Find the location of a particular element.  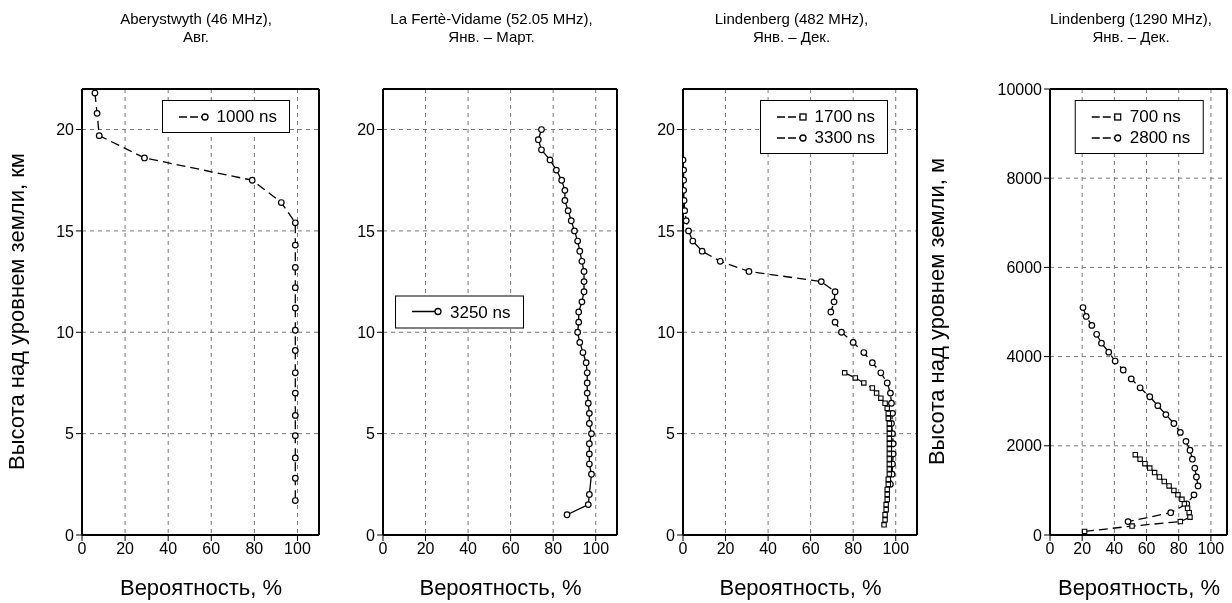

legend-label: 700 ns is located at coordinates (1155, 116).